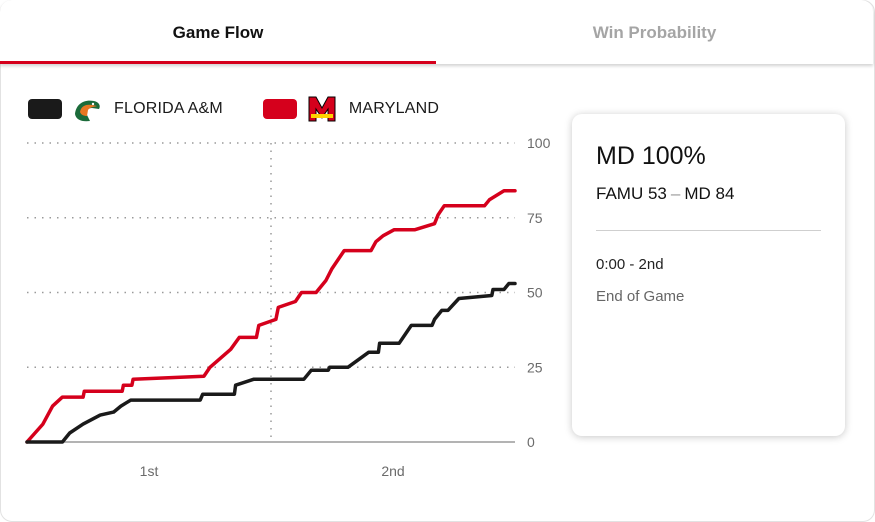  Describe the element at coordinates (535, 218) in the screenshot. I see `y-tick-label: 75` at that location.